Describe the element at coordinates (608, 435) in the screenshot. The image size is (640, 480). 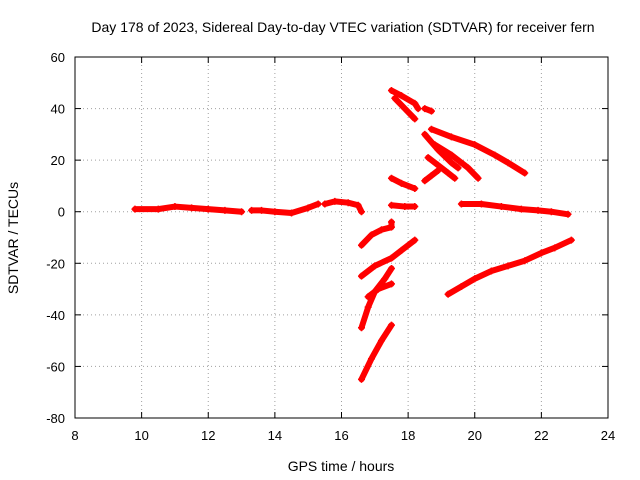
I see `x-tick-label: 24` at that location.